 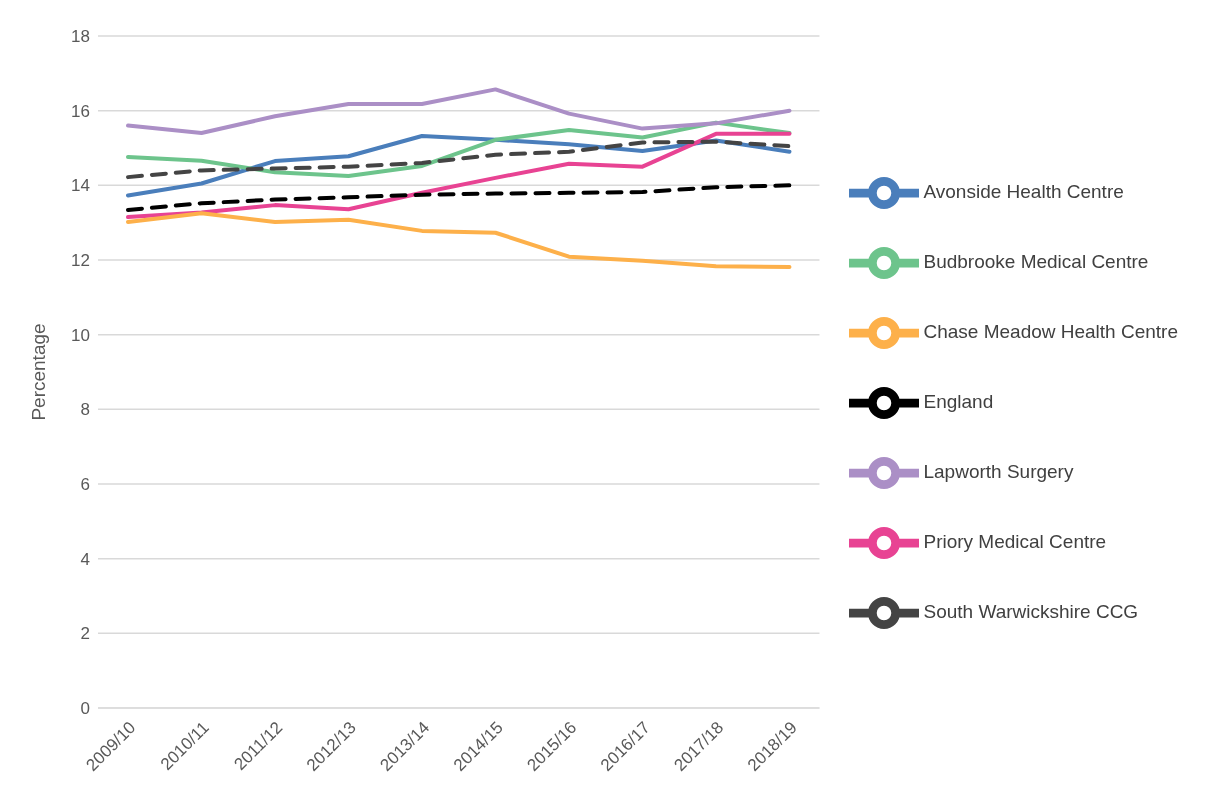 I want to click on legend-label: Avonside Health Centre, so click(x=1023, y=192).